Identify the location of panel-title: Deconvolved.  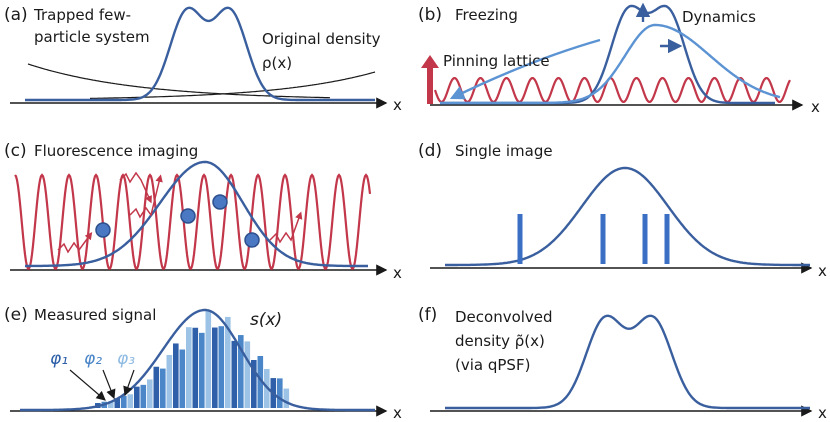
(504, 317).